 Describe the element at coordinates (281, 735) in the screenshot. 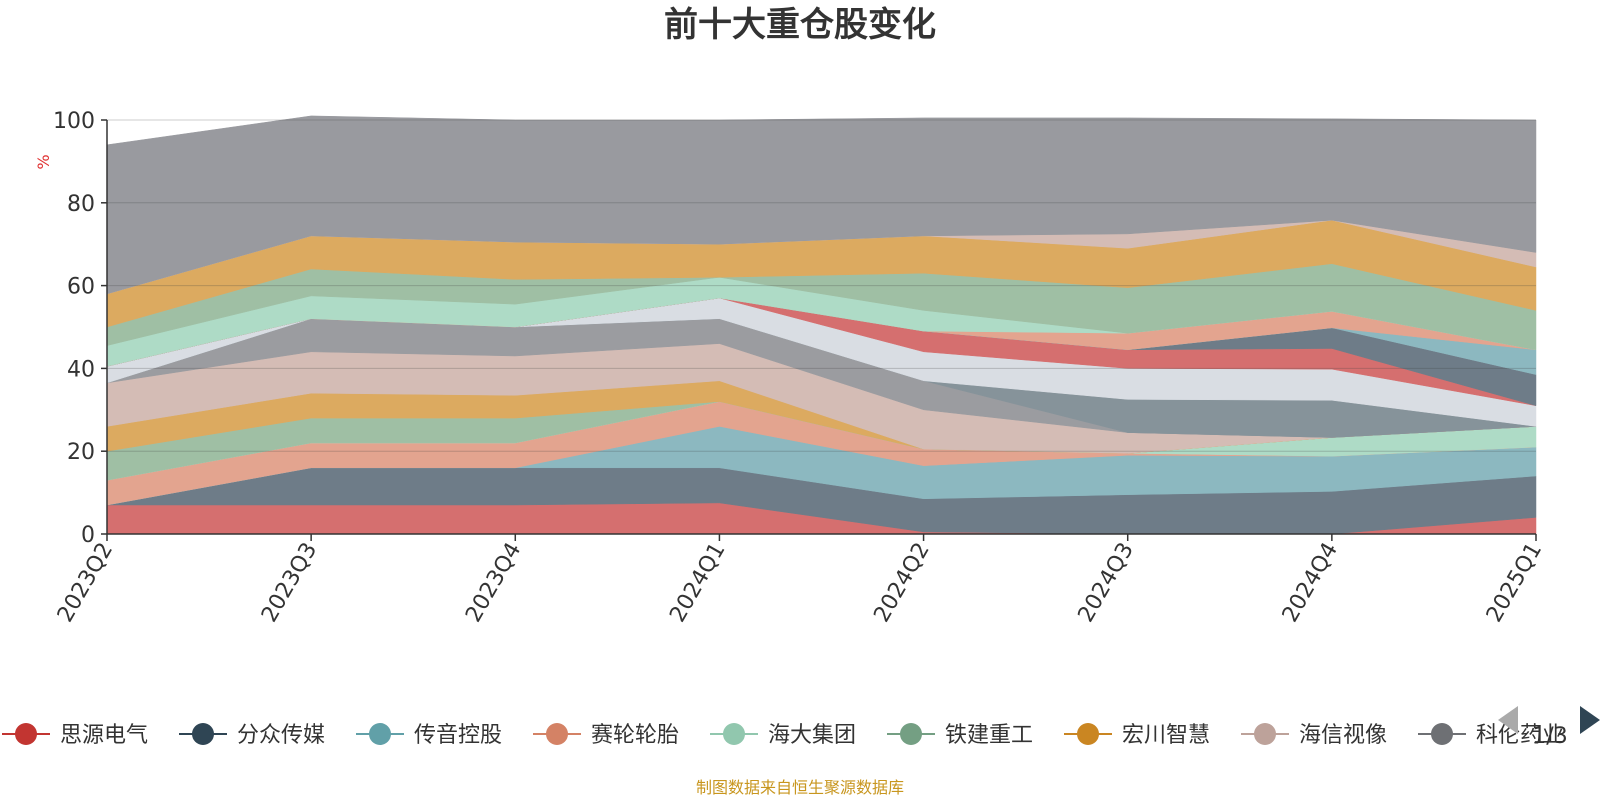

I see `legend-label: 分众传媒` at that location.